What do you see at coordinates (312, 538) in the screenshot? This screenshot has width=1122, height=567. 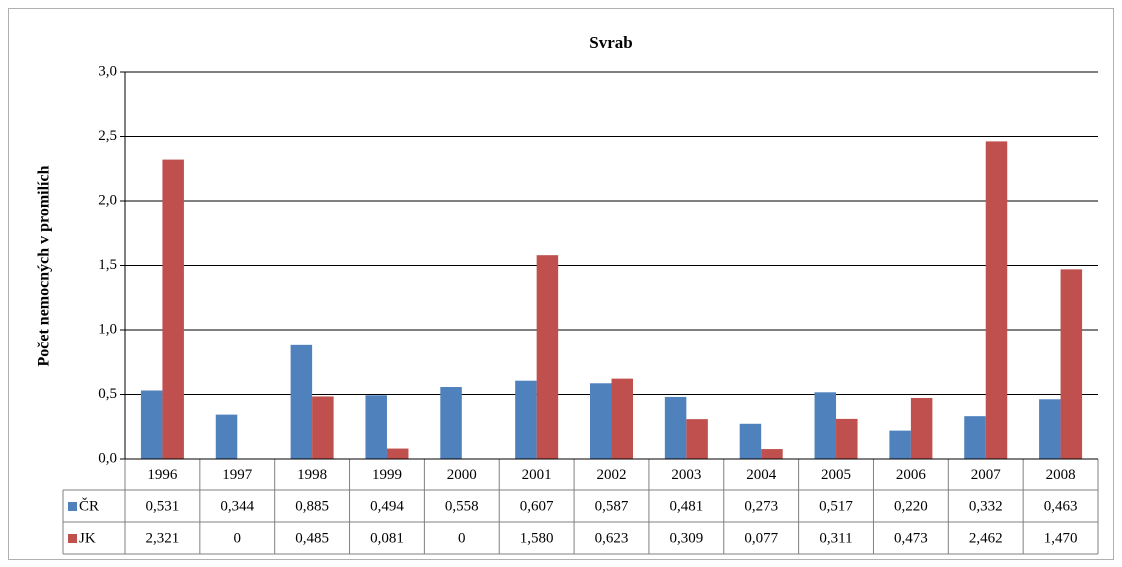 I see `table-value: 0,485` at bounding box center [312, 538].